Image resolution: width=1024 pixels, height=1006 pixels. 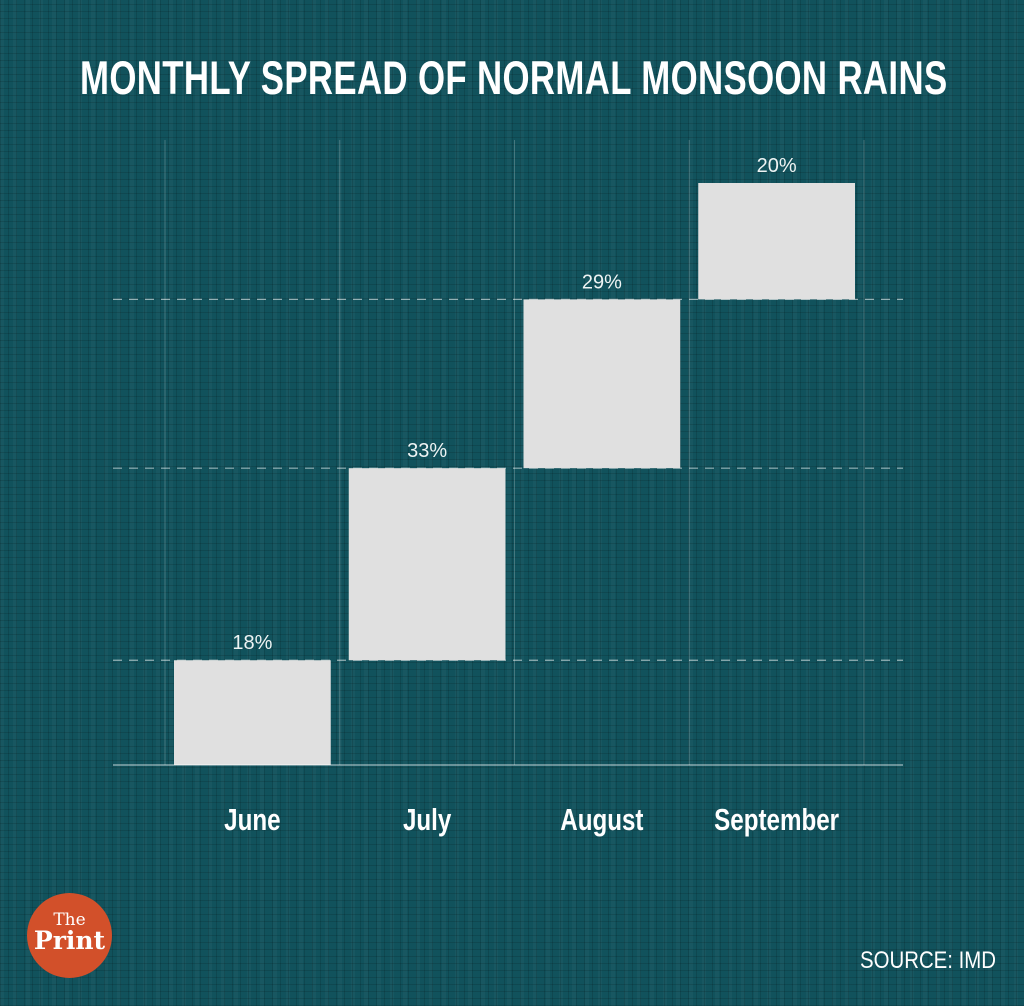 What do you see at coordinates (927, 960) in the screenshot?
I see `source-note: SOURCE: IMD` at bounding box center [927, 960].